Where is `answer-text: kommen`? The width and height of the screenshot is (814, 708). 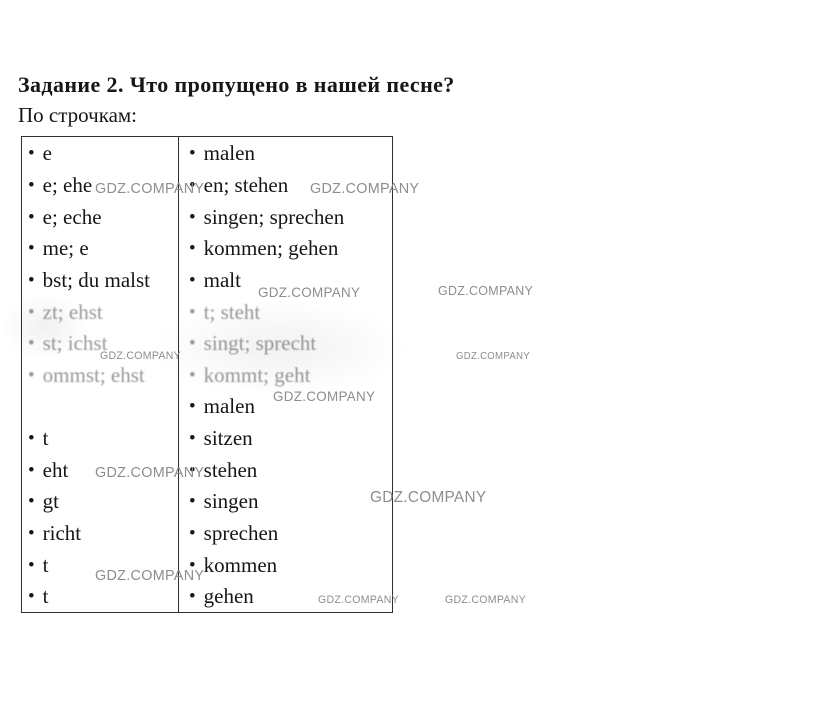
answer-text: kommen is located at coordinates (240, 564).